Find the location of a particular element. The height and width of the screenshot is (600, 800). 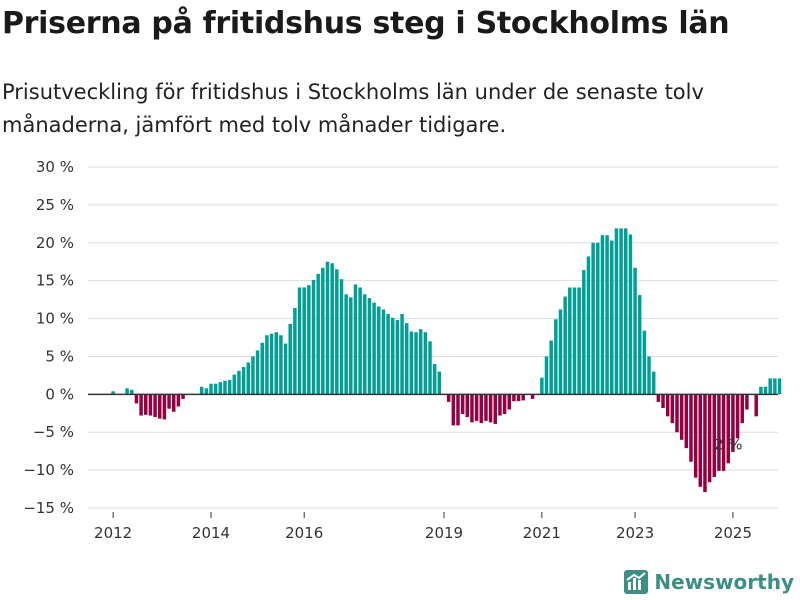

y-tick-label: 10 % is located at coordinates (55, 319).